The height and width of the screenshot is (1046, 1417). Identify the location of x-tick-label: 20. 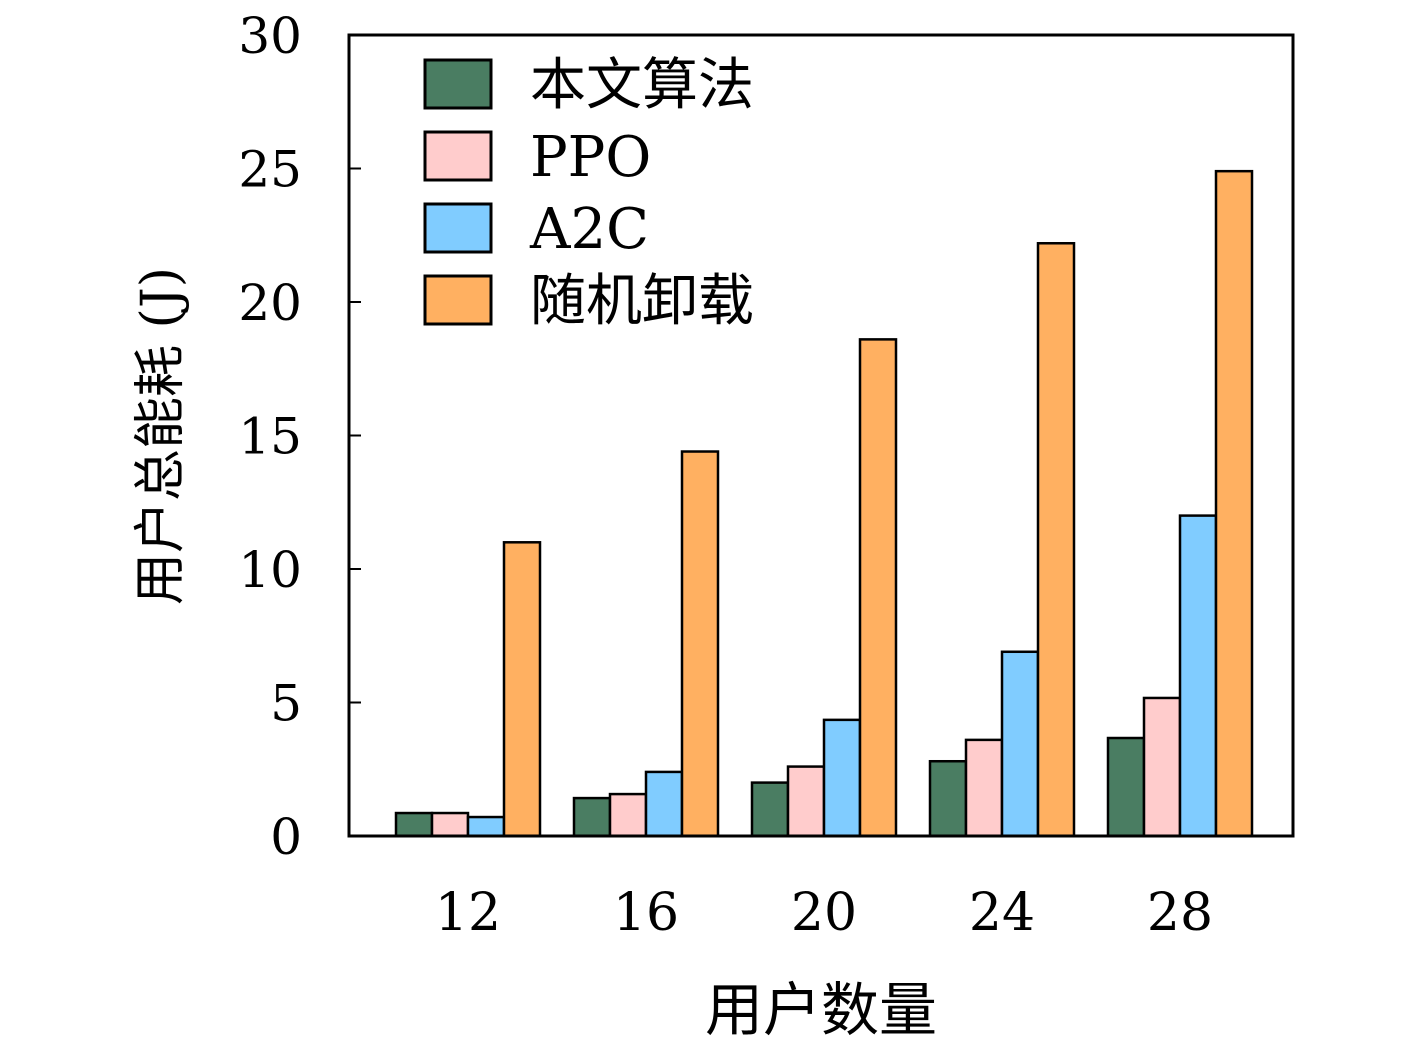
(824, 913).